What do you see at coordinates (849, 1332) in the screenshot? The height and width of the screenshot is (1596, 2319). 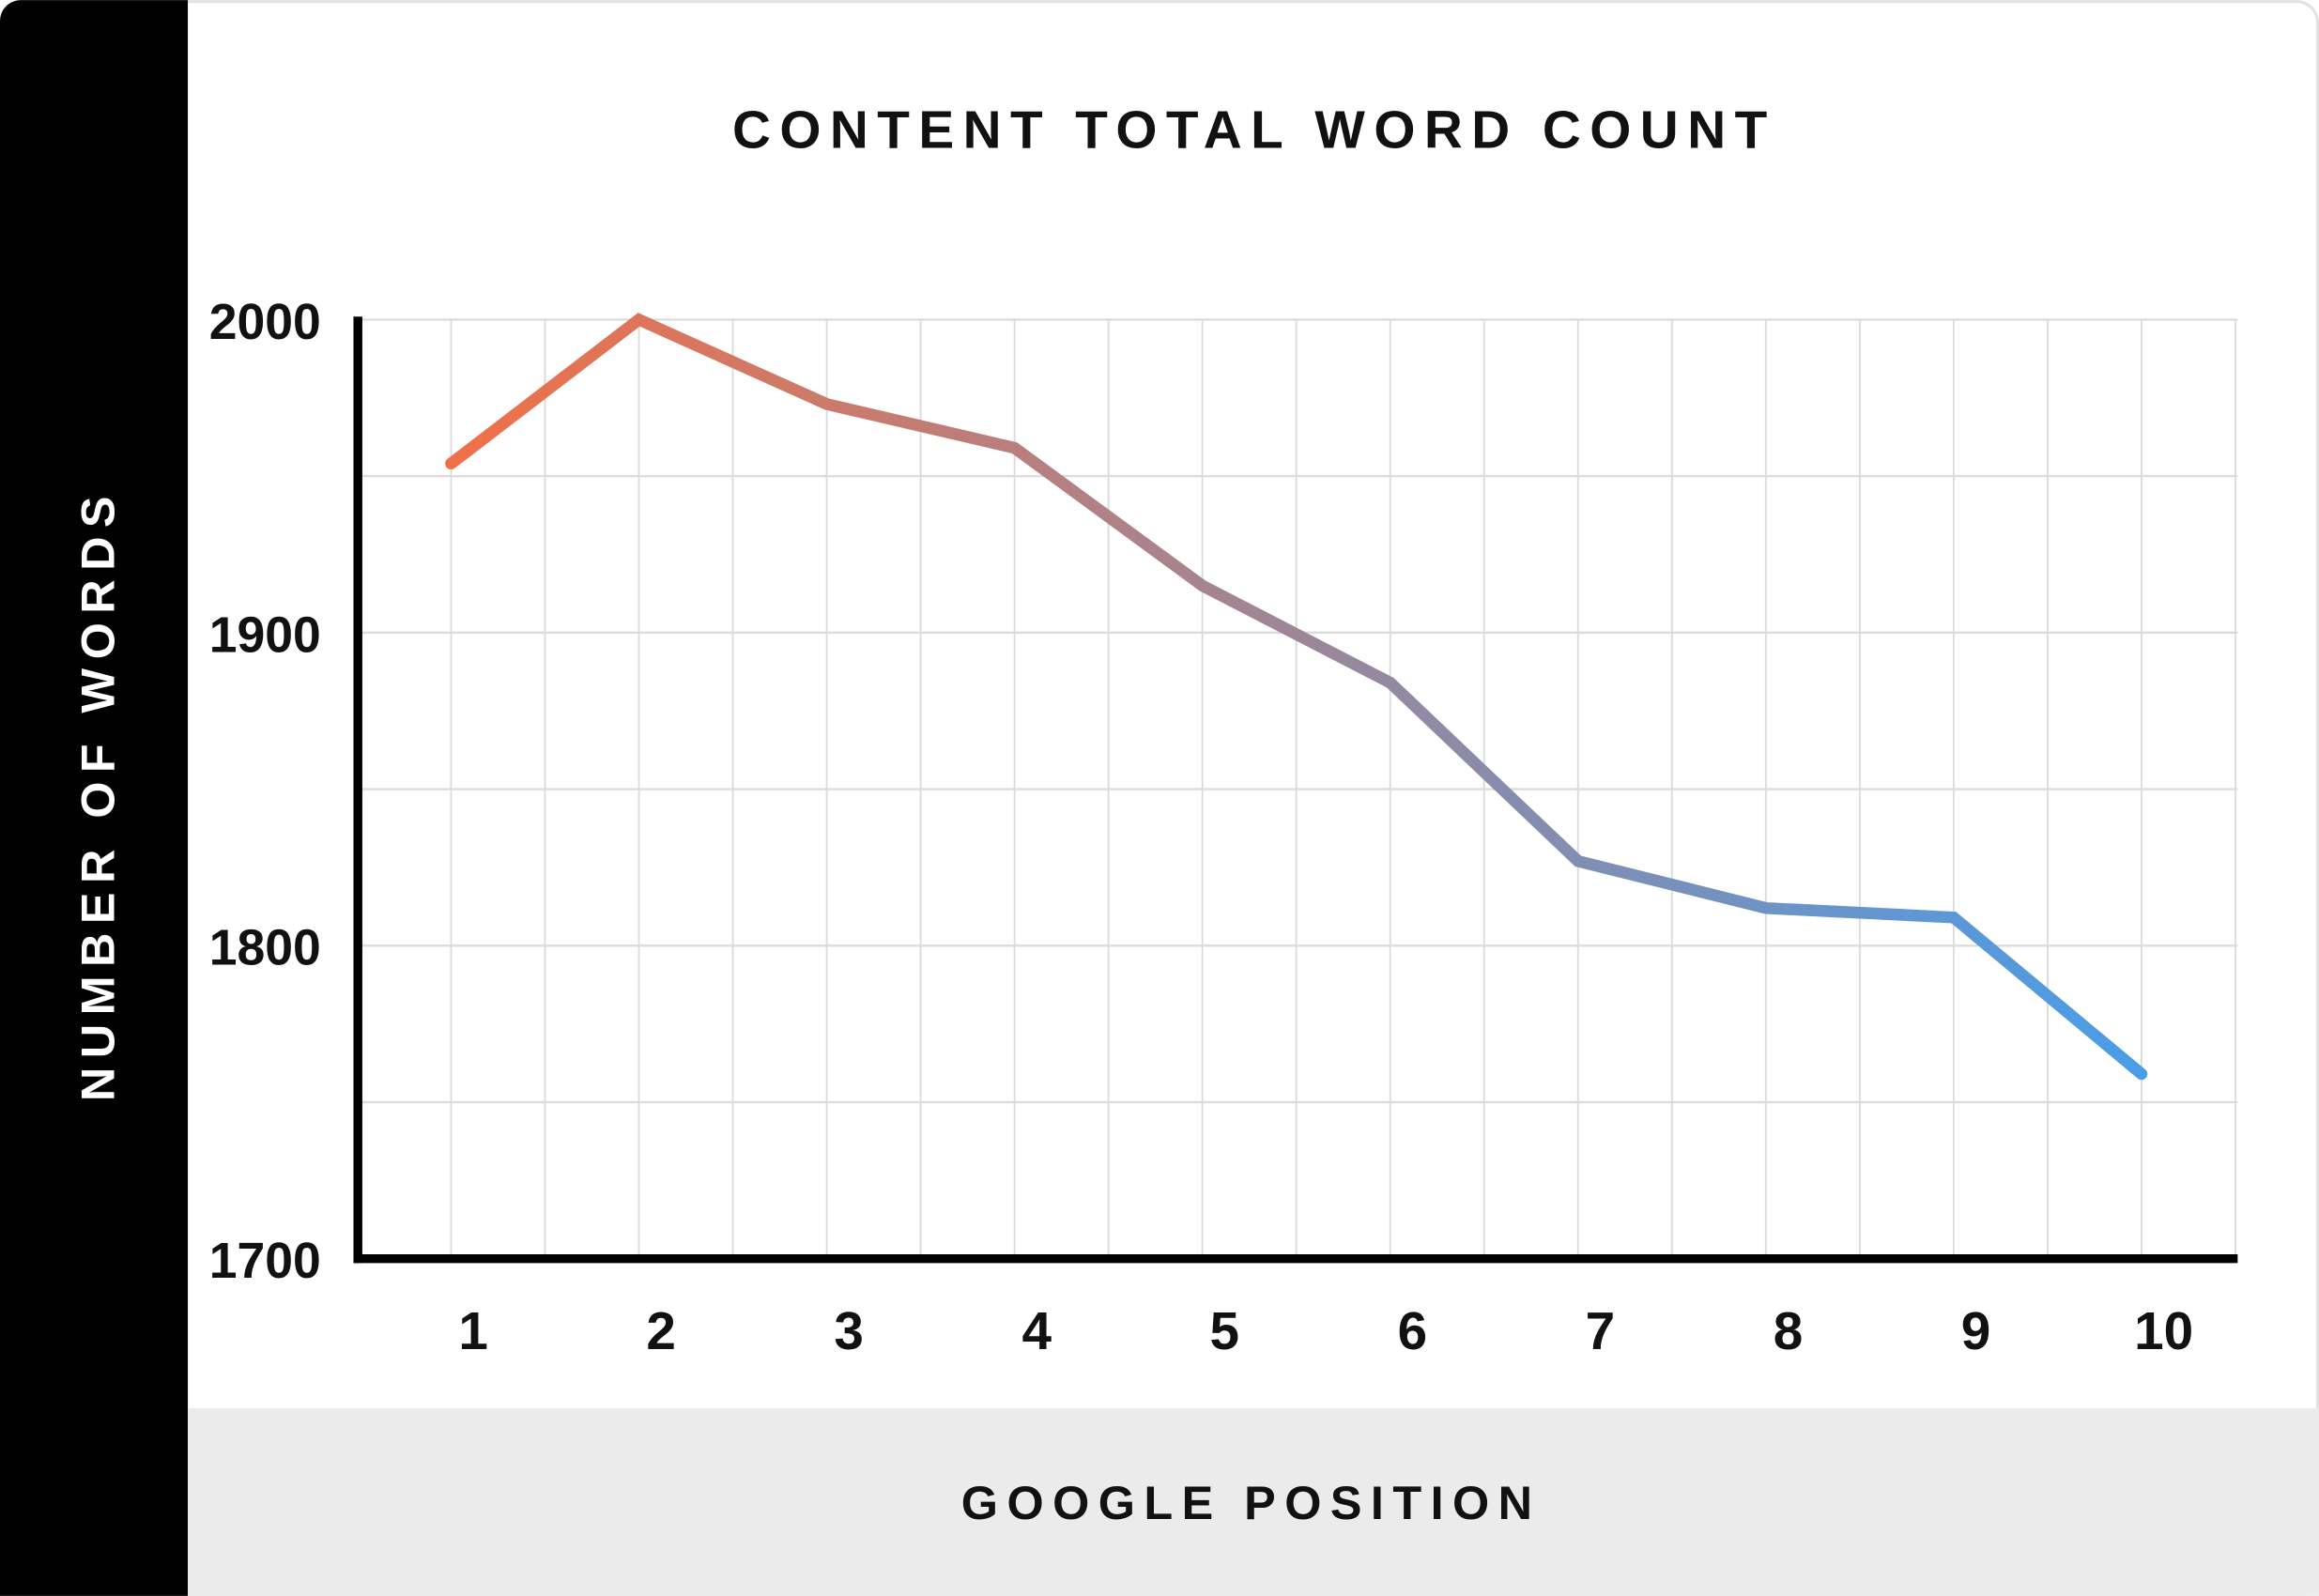 I see `x-tick-label: 3` at bounding box center [849, 1332].